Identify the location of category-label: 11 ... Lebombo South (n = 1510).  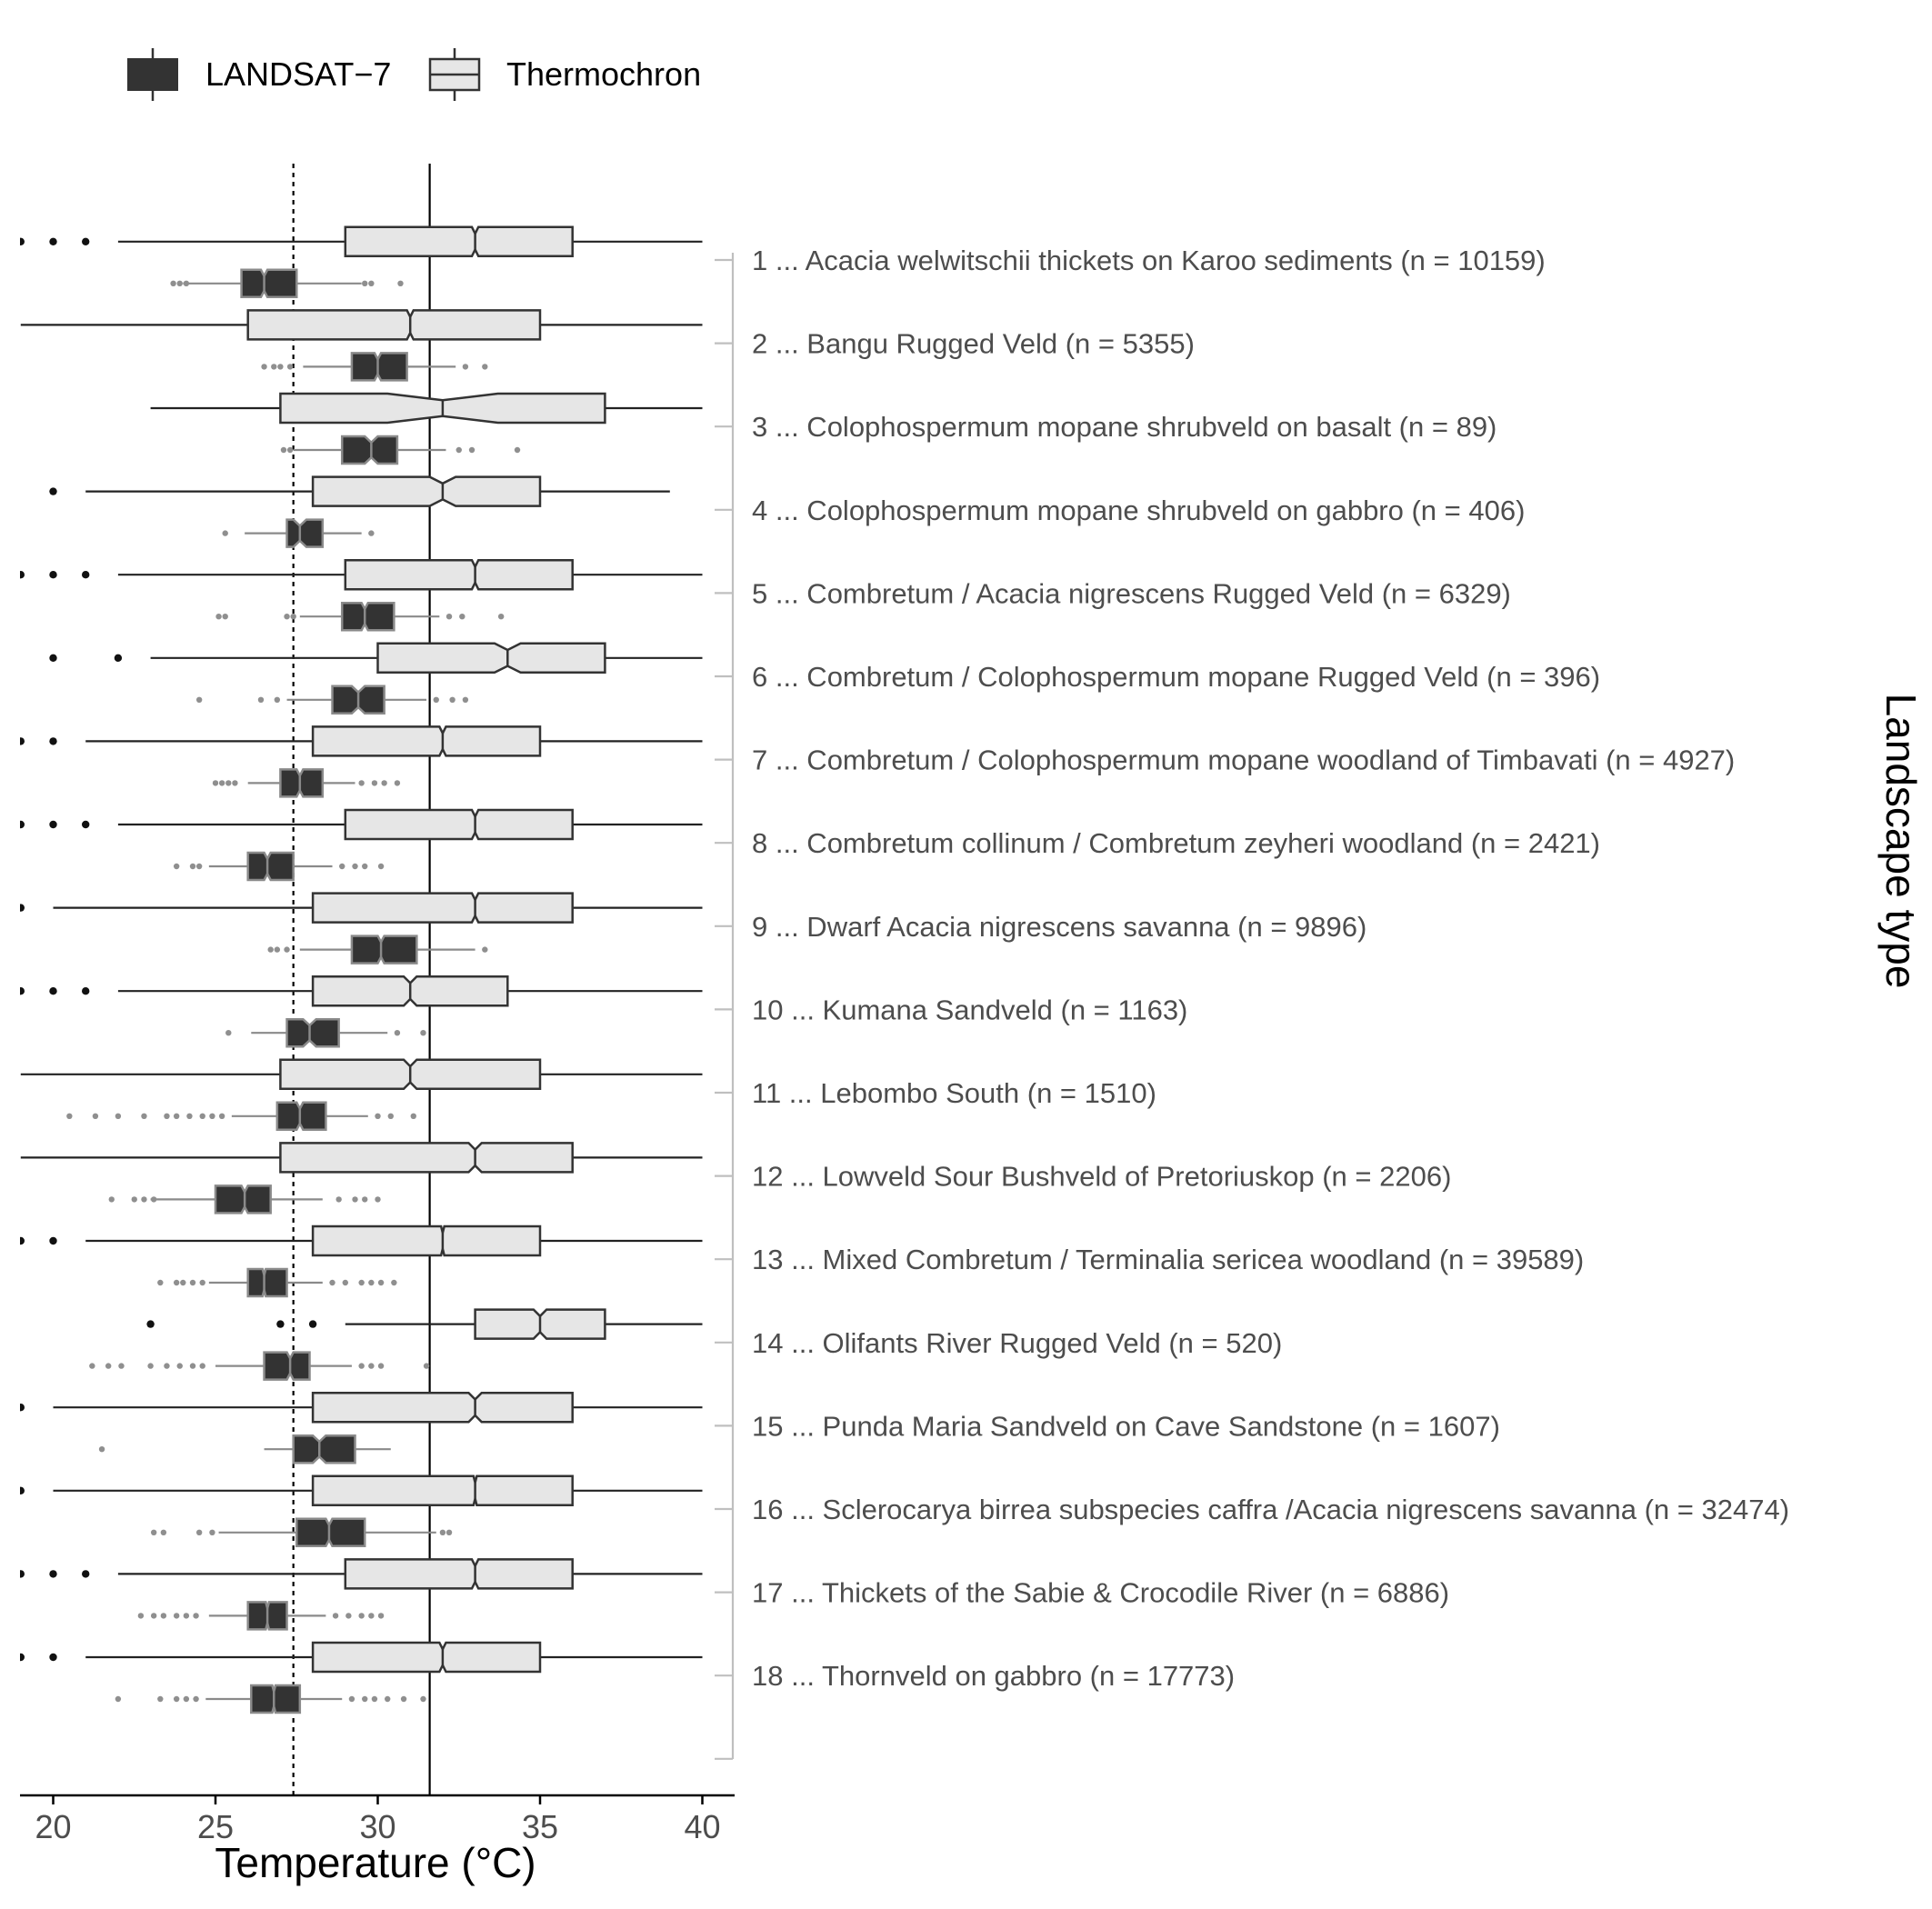
(954, 1093).